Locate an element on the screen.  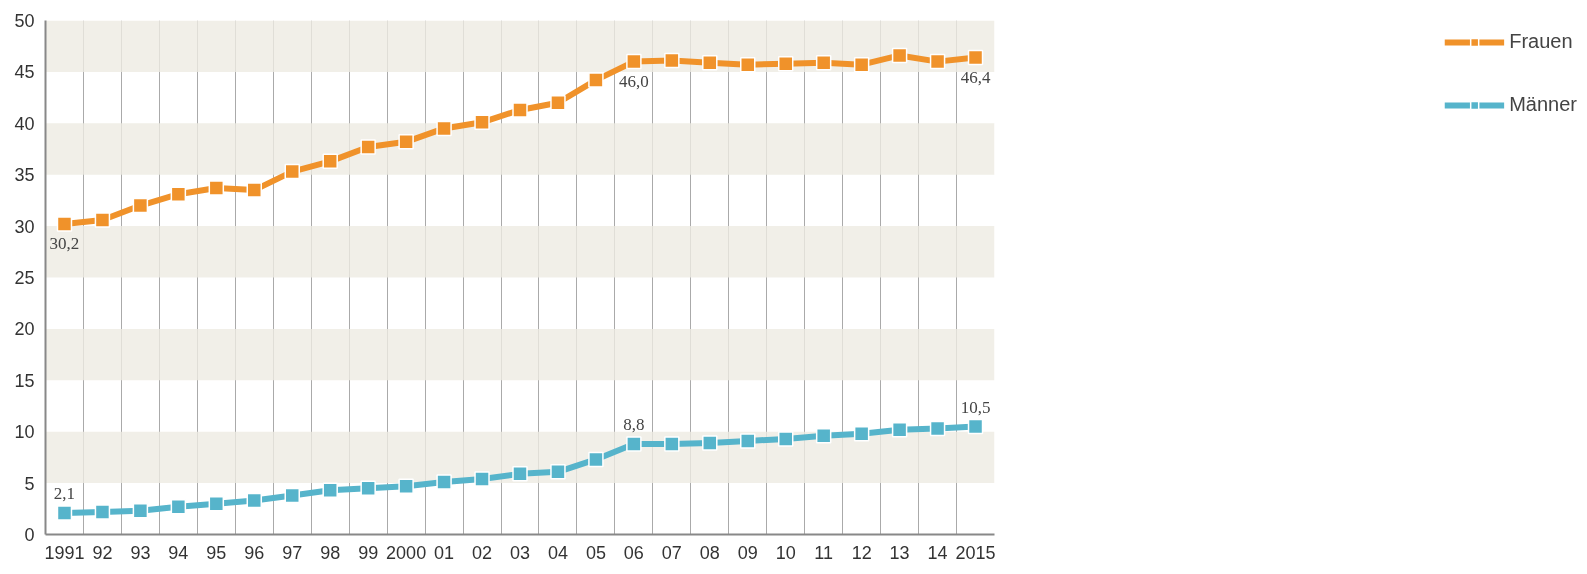
y-tick-label: 15 is located at coordinates (24, 380).